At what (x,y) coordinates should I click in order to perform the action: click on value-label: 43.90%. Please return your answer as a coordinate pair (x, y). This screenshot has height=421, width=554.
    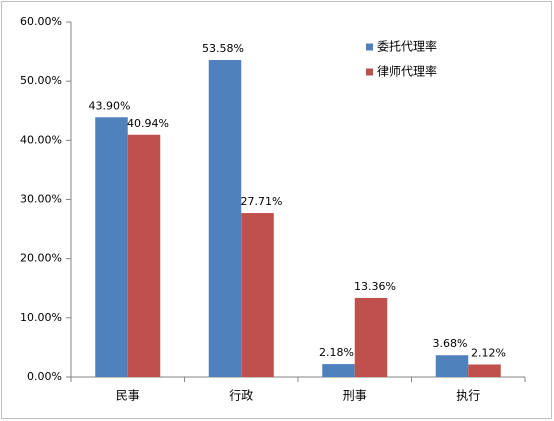
    Looking at the image, I should click on (110, 105).